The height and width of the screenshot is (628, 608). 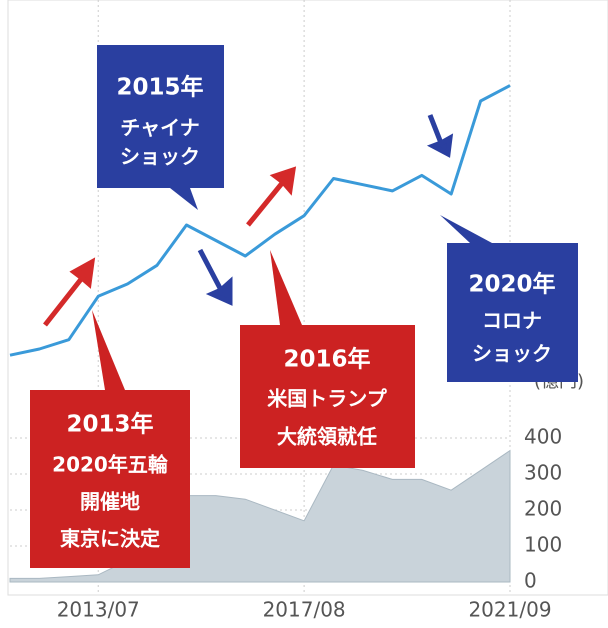 What do you see at coordinates (543, 509) in the screenshot?
I see `y2-tick-label: 200` at bounding box center [543, 509].